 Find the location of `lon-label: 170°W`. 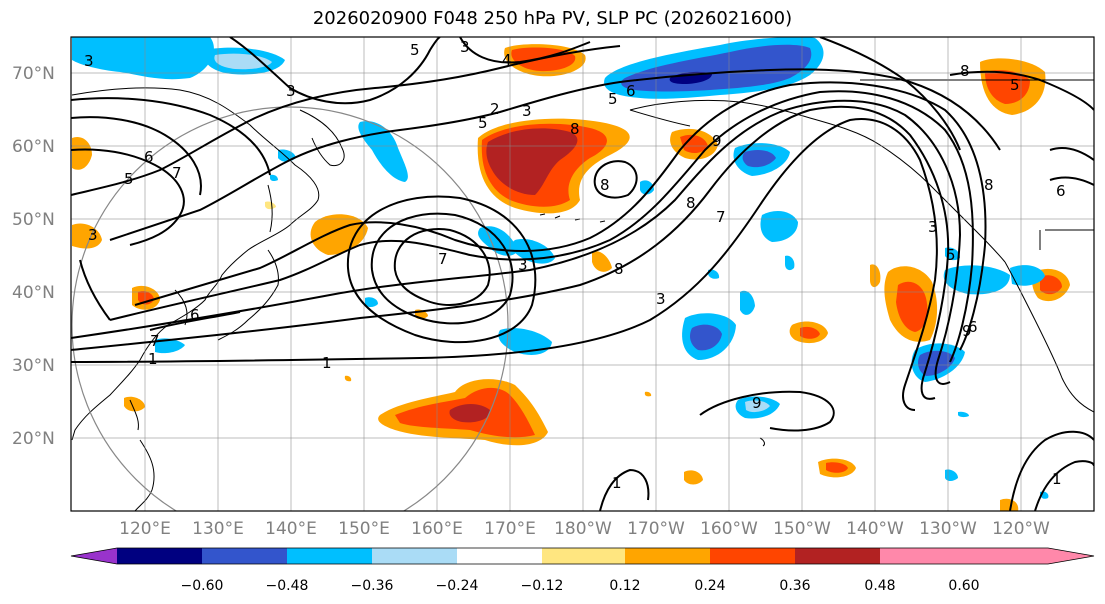

lon-label: 170°W is located at coordinates (656, 529).